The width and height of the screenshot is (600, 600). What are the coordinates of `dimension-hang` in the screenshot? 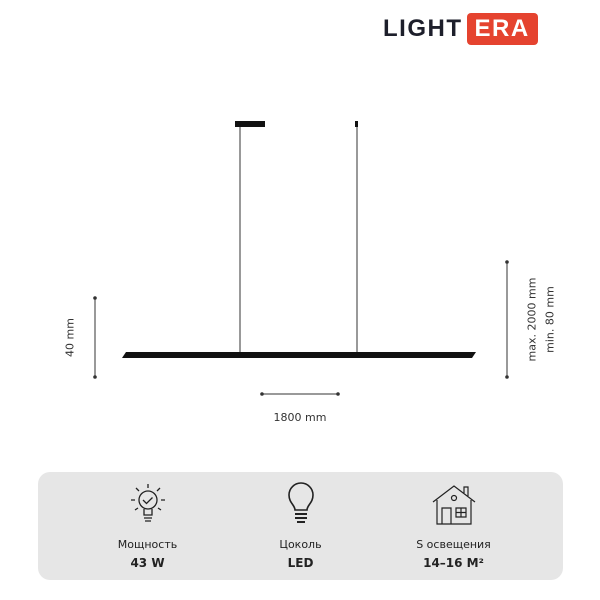 It's located at (507, 319).